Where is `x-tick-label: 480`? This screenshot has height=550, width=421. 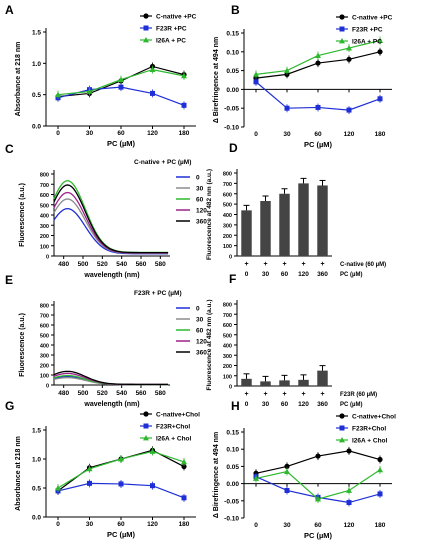 x-tick-label: 480 is located at coordinates (63, 393).